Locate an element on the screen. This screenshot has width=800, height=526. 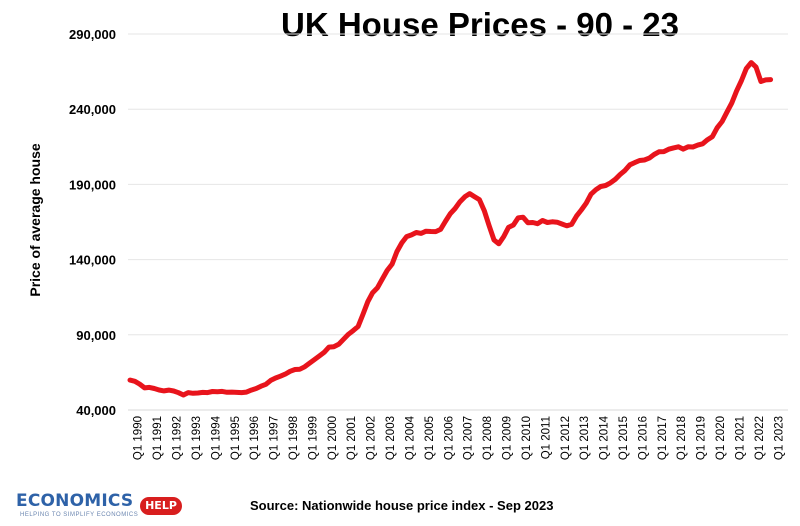
x-tick-label: Q1 1992 is located at coordinates (178, 438).